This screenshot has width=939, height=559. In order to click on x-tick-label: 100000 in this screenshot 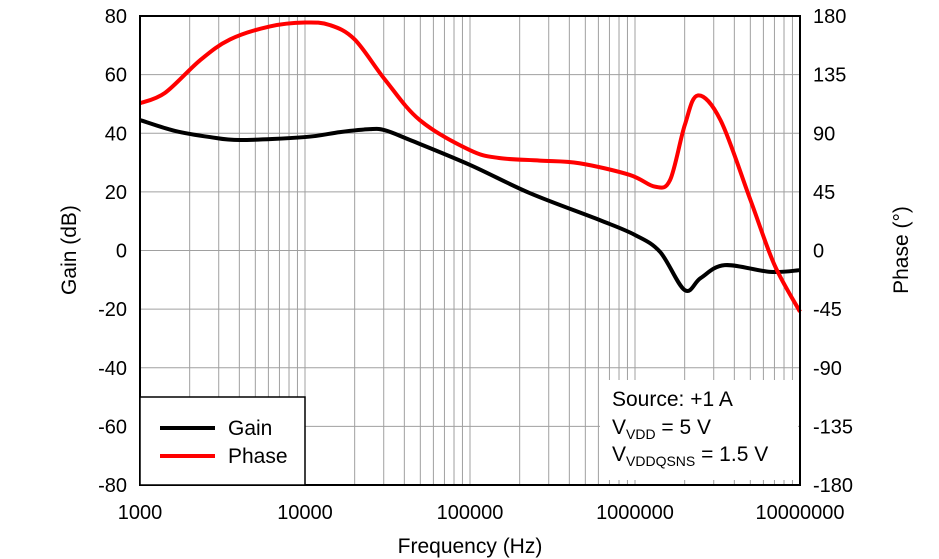, I will do `click(470, 513)`.